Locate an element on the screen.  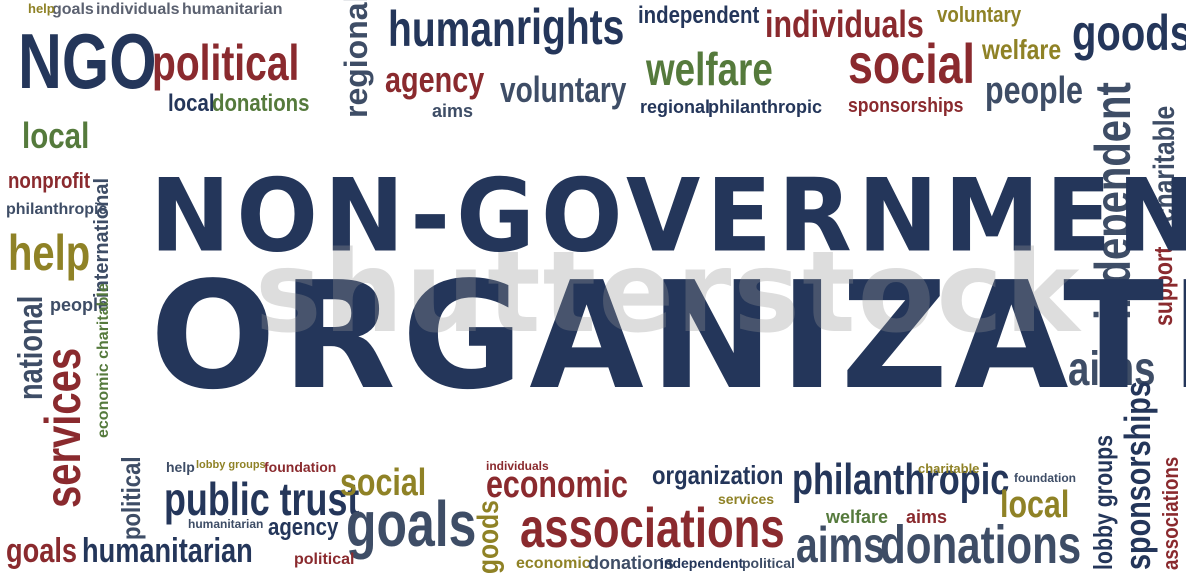
word-economic-left: economic charitable is located at coordinates (103, 360).